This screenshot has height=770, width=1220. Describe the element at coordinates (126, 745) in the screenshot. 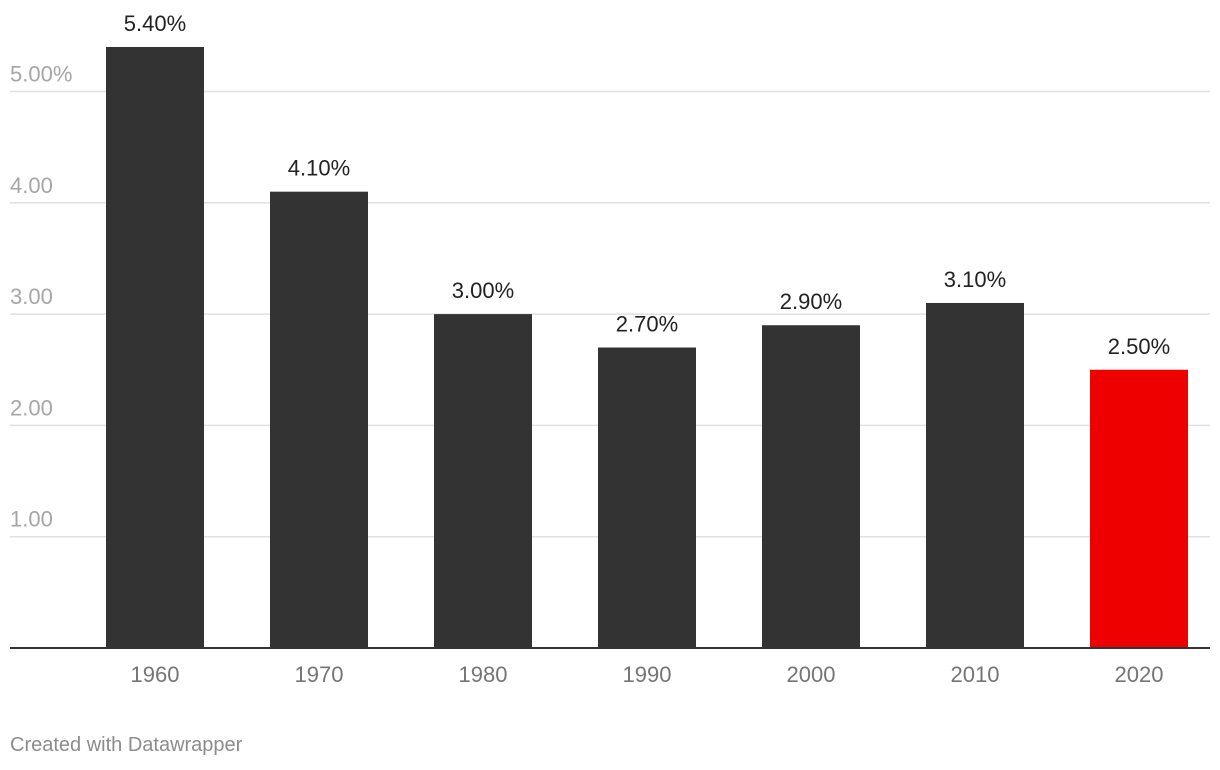

I see `credit-text: Created with Datawrapper` at that location.